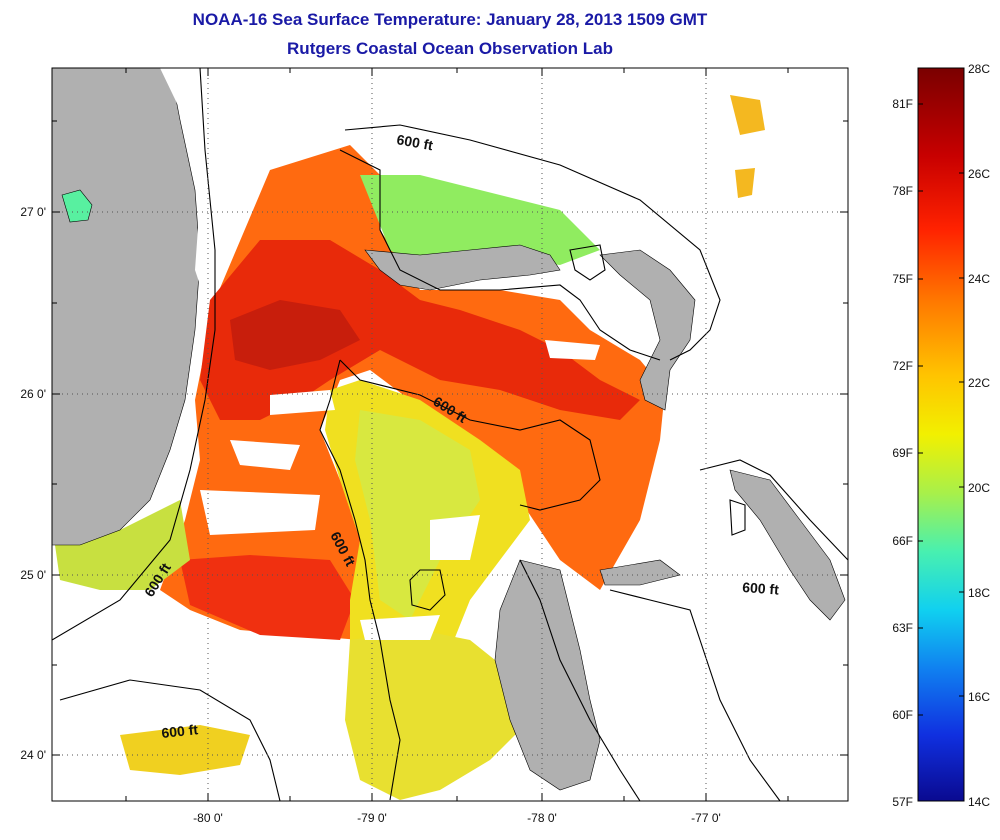  What do you see at coordinates (33, 212) in the screenshot?
I see `y-tick-label: 27 0'` at bounding box center [33, 212].